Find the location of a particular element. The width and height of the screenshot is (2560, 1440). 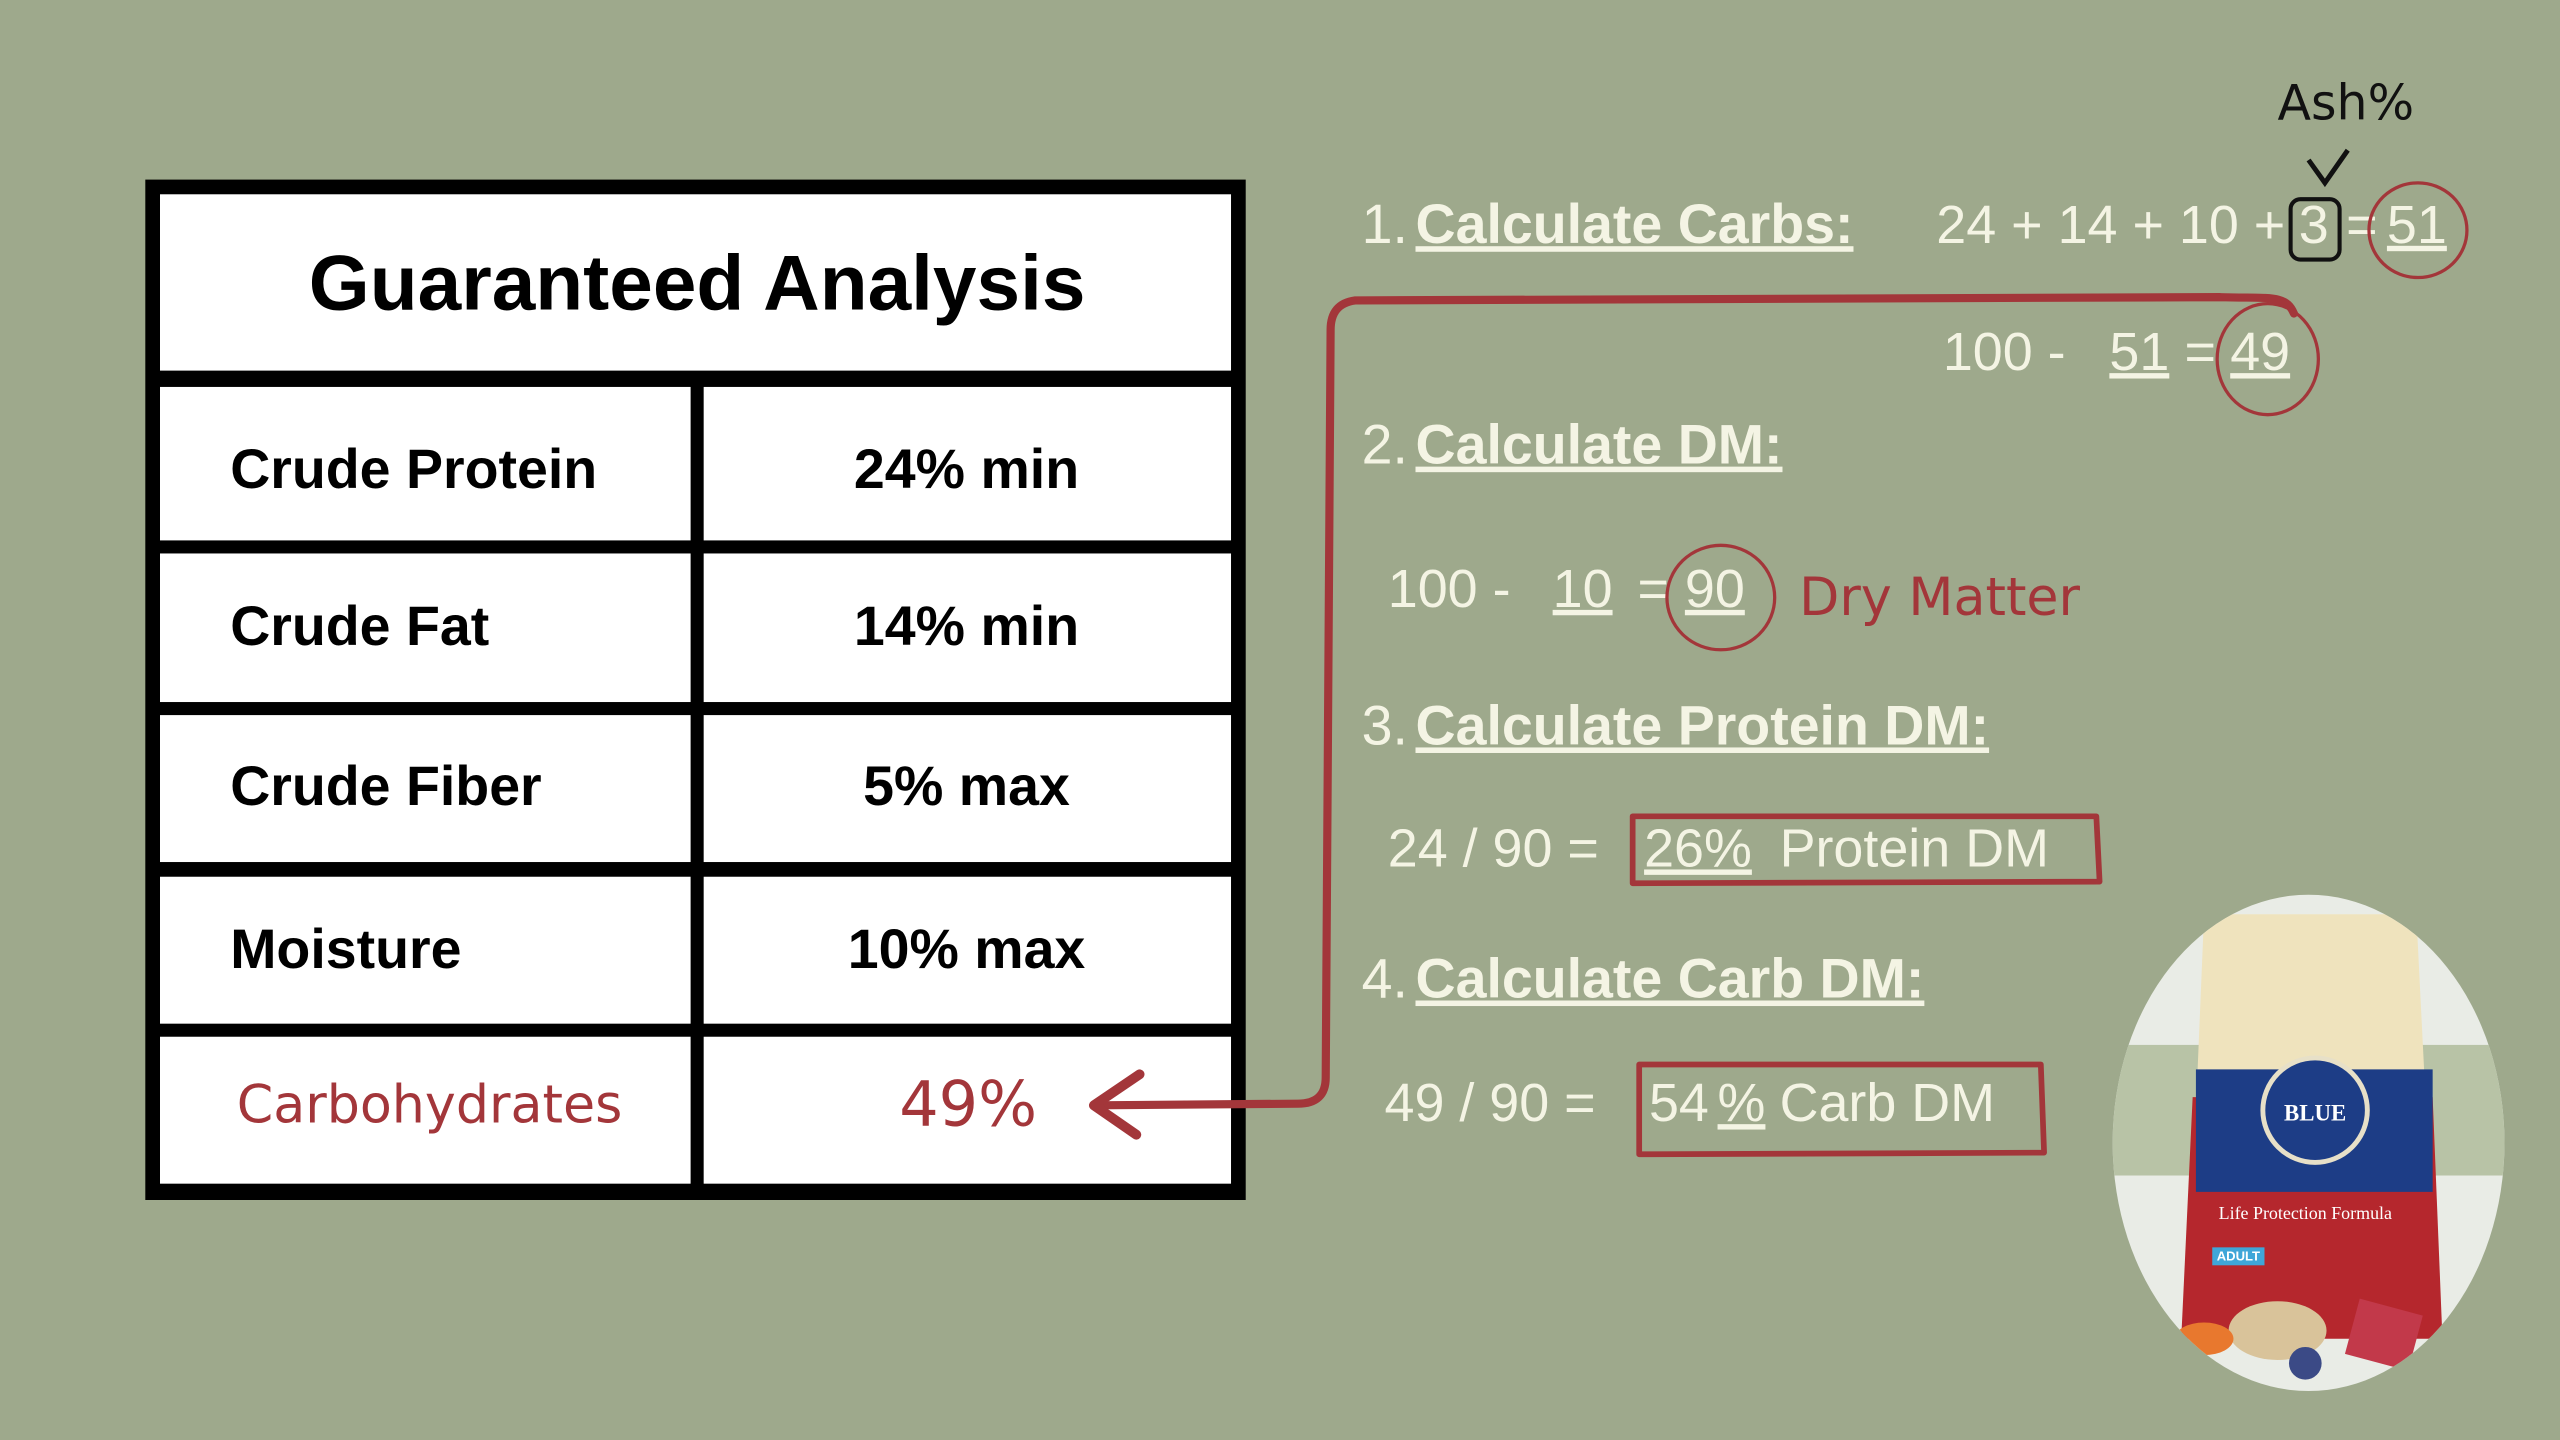

brand: BLUE is located at coordinates (2315, 1112).